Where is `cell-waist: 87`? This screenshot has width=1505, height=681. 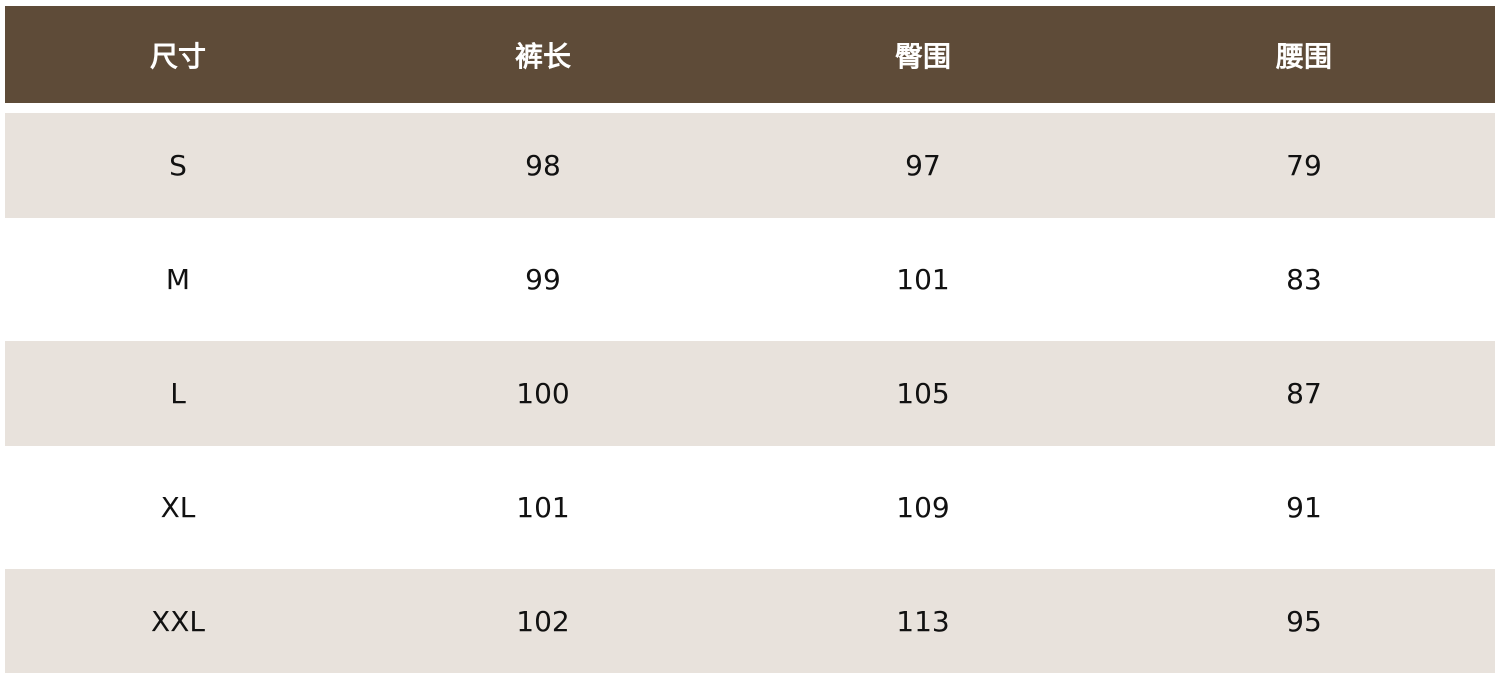
cell-waist: 87 is located at coordinates (1304, 393).